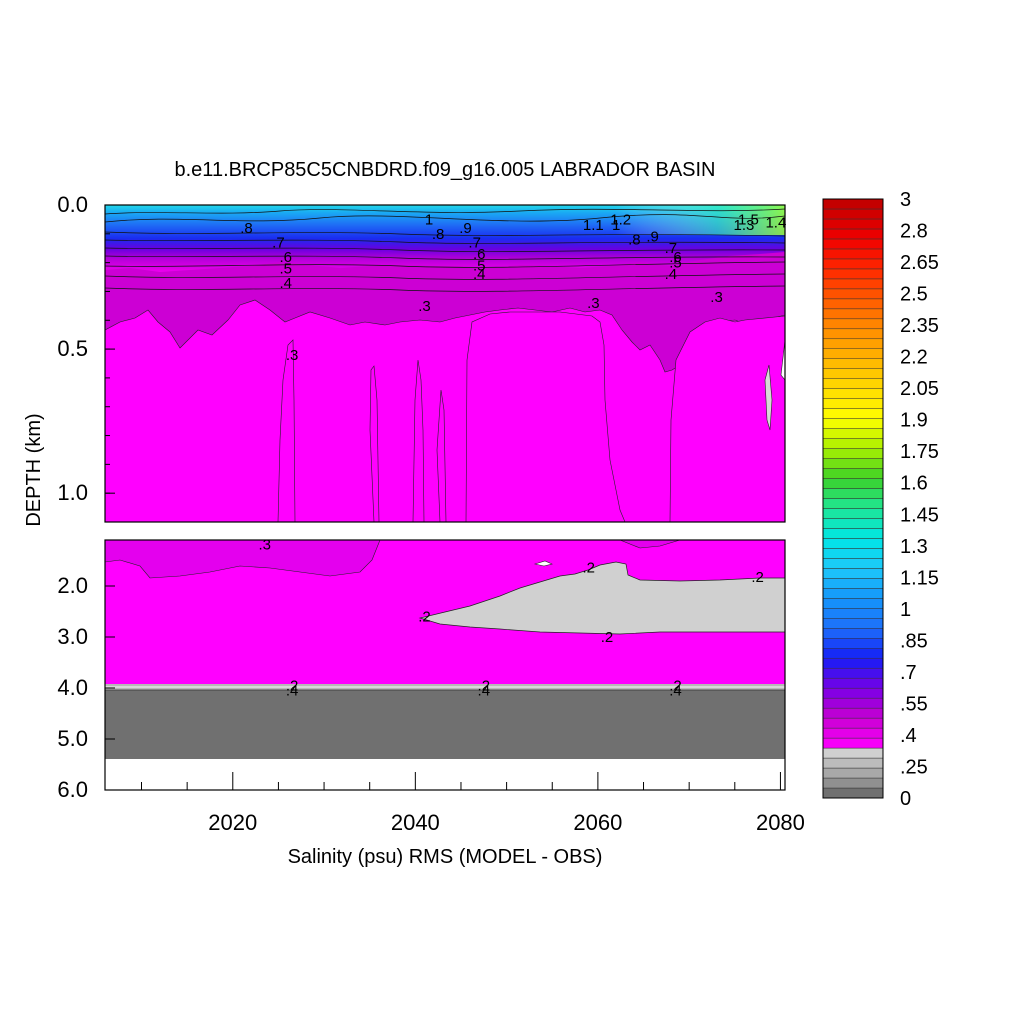 The image size is (1024, 1024). What do you see at coordinates (445, 774) in the screenshot?
I see `below-bottom-region` at bounding box center [445, 774].